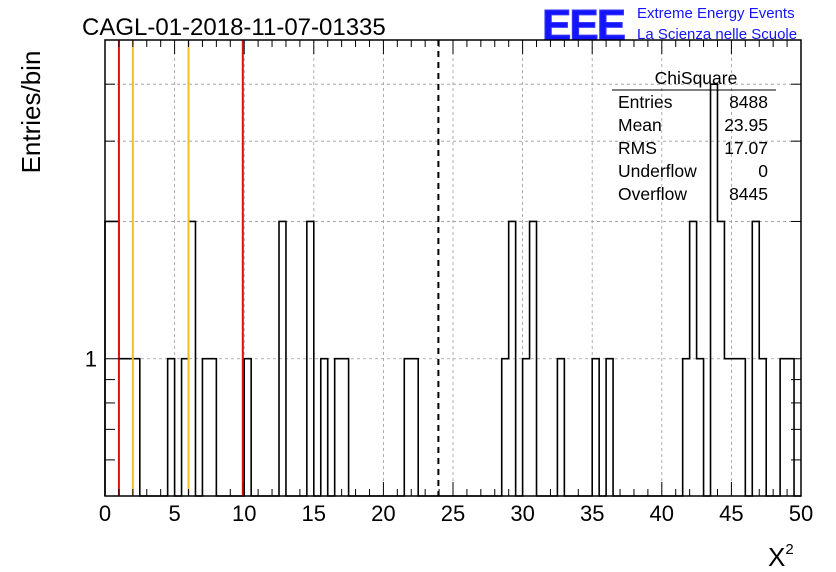  I want to click on x-tick-label: 35, so click(592, 513).